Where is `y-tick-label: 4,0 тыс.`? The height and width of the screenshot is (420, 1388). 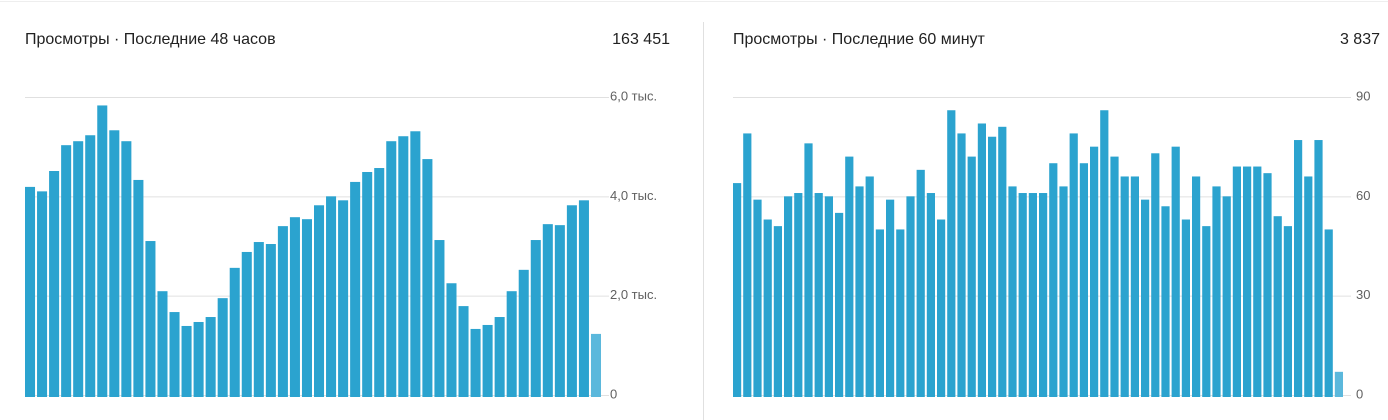
y-tick-label: 4,0 тыс. is located at coordinates (633, 195).